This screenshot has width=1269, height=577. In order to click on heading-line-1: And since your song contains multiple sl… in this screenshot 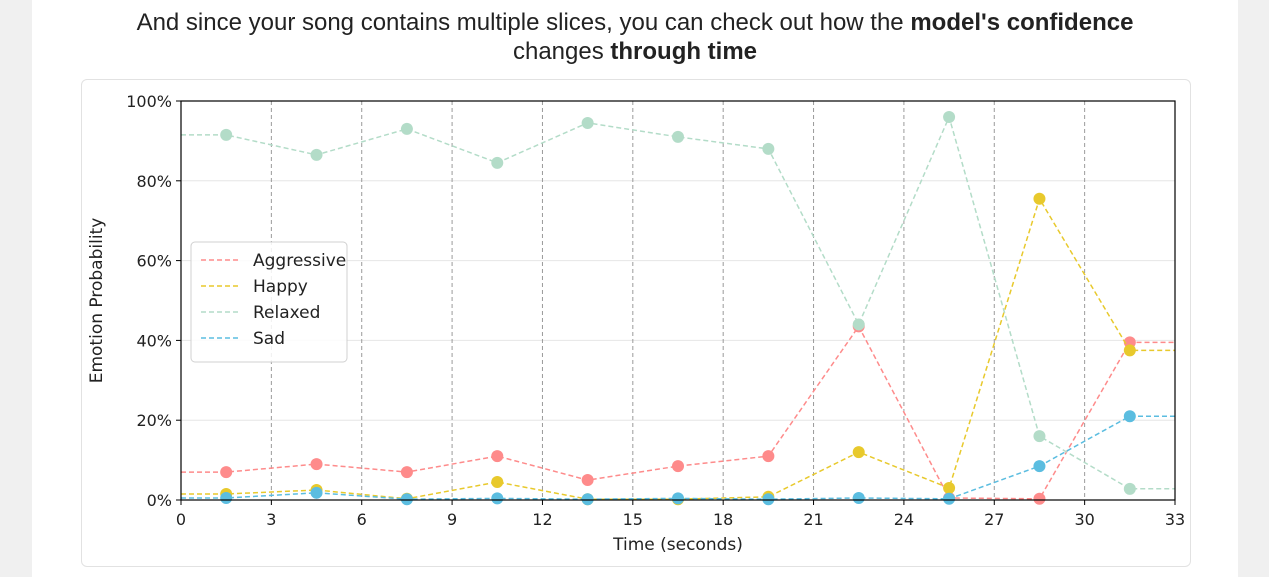, I will do `click(635, 22)`.